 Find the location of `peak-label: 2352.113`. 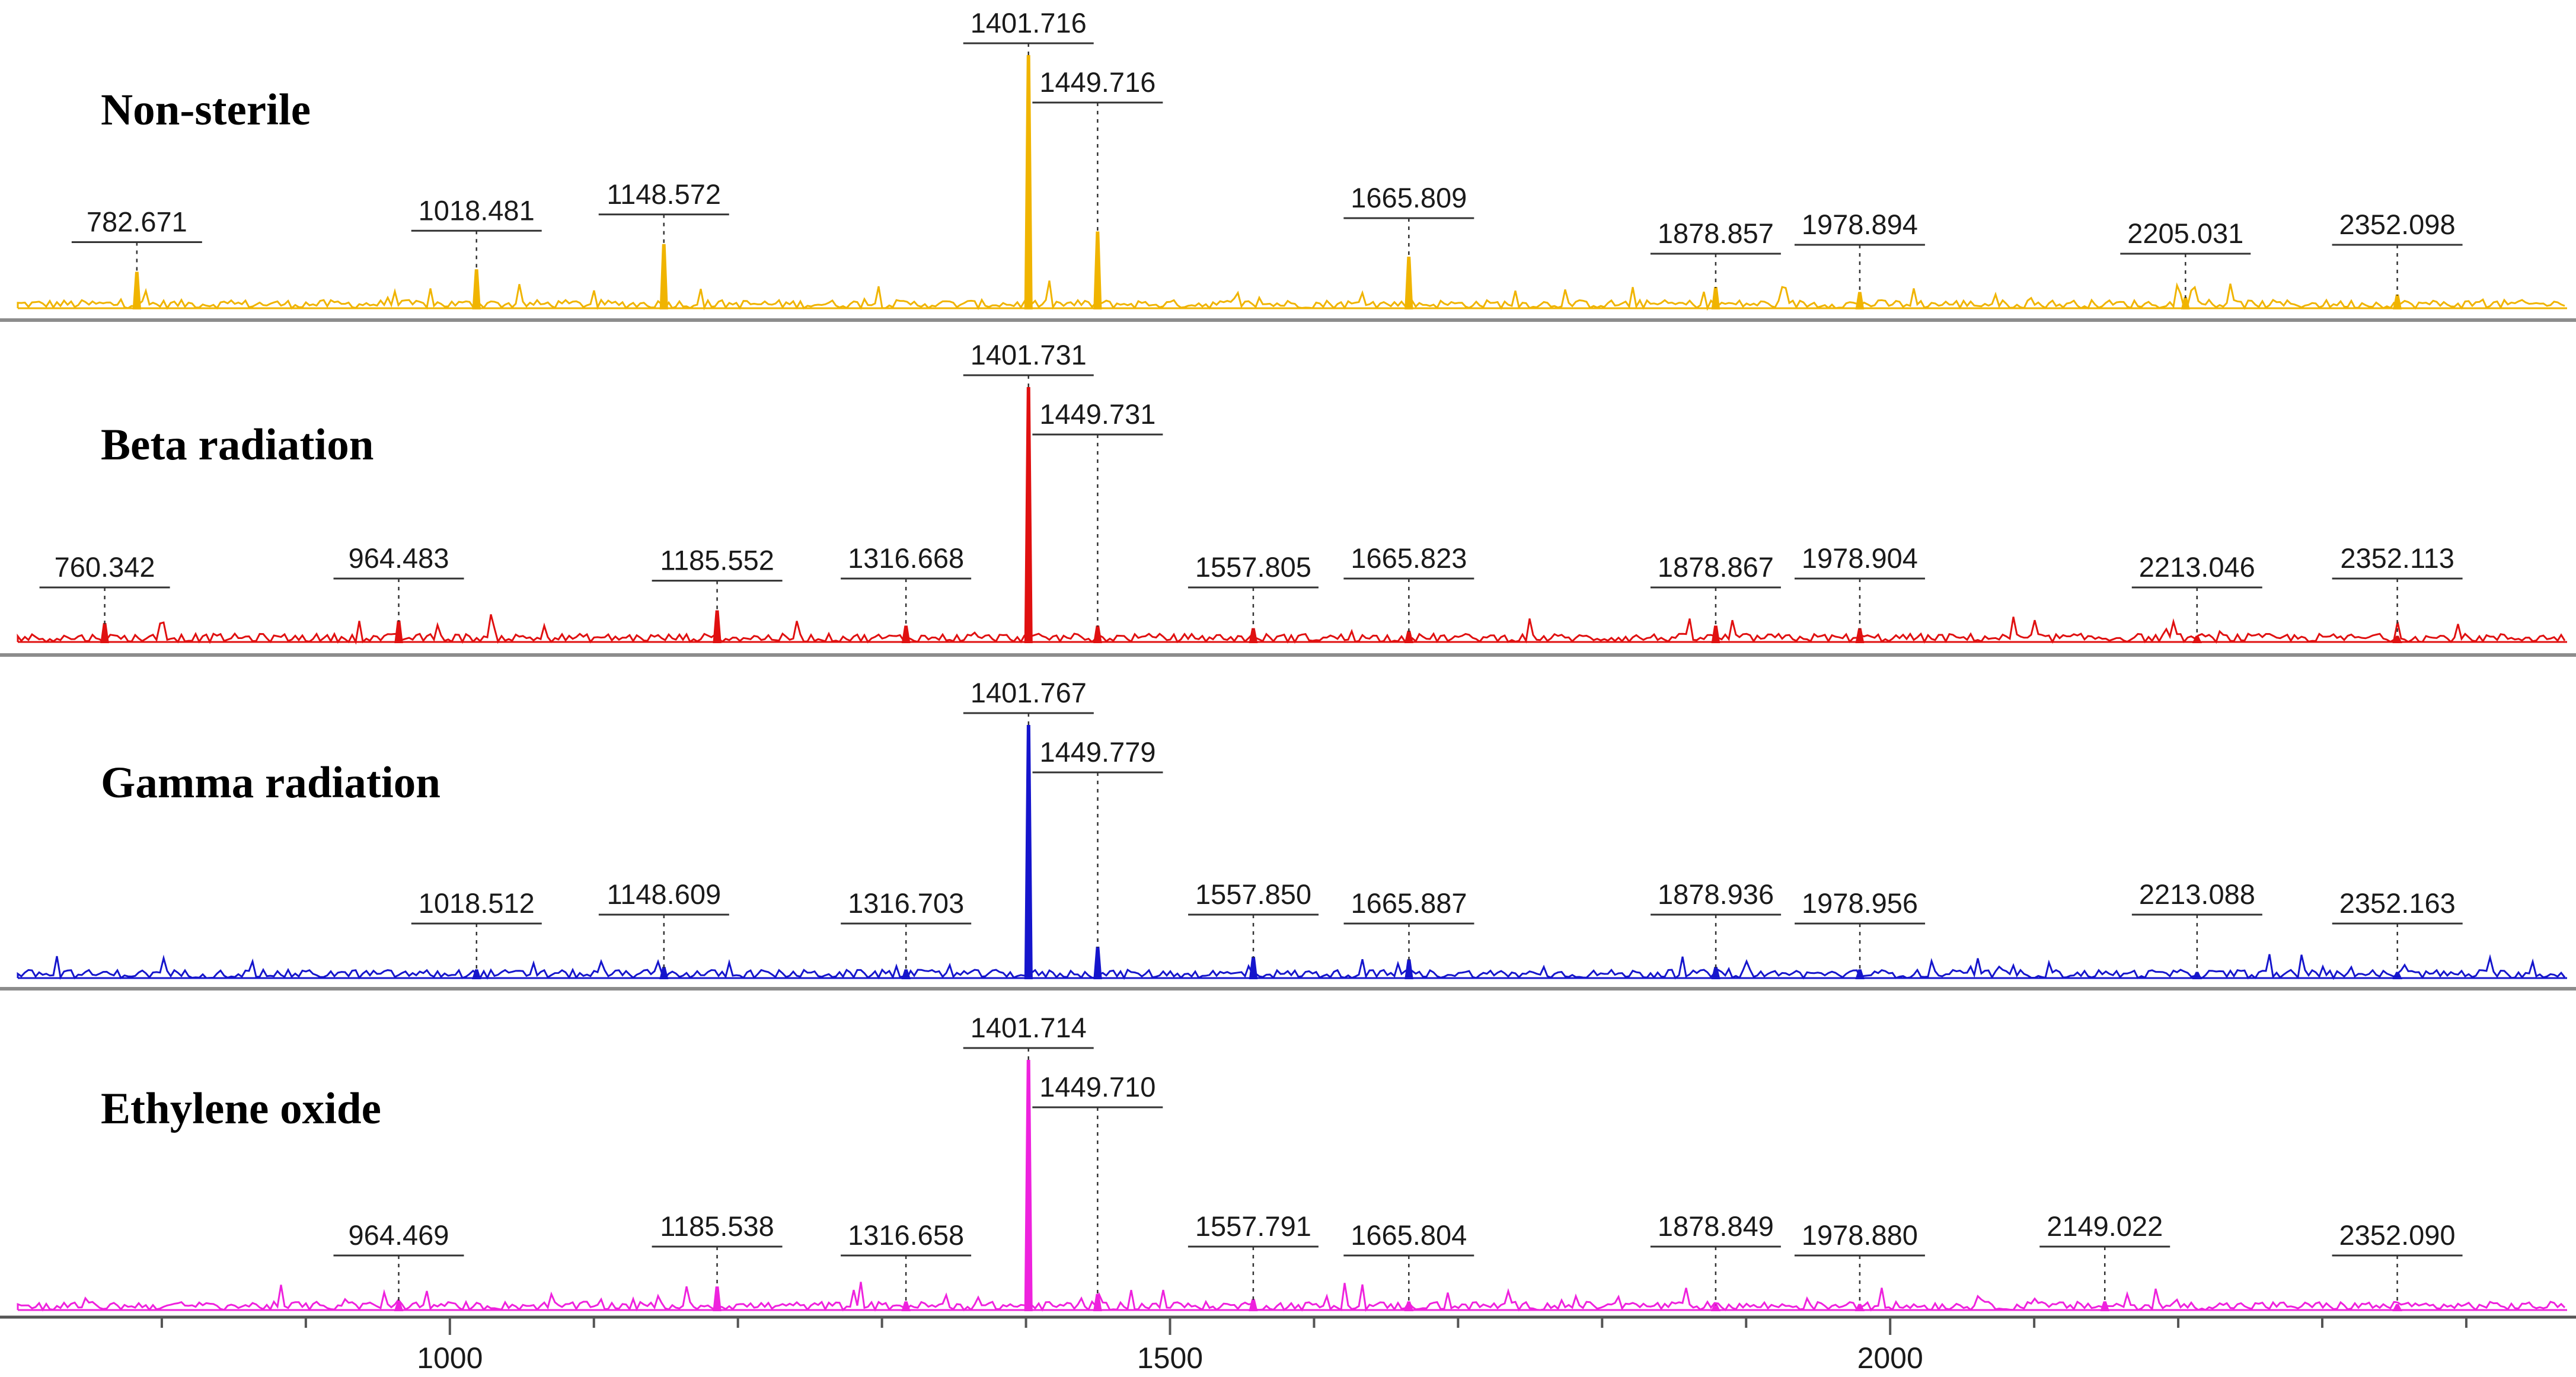

peak-label: 2352.113 is located at coordinates (2397, 589).